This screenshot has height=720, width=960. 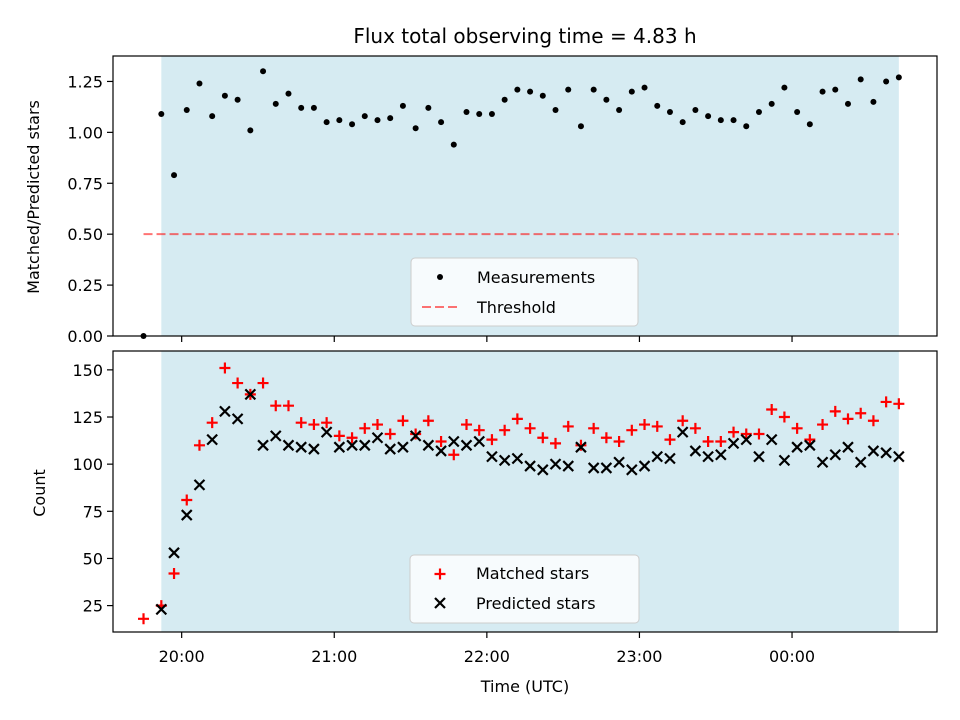 I want to click on x-tick-label: 00:00, so click(x=792, y=656).